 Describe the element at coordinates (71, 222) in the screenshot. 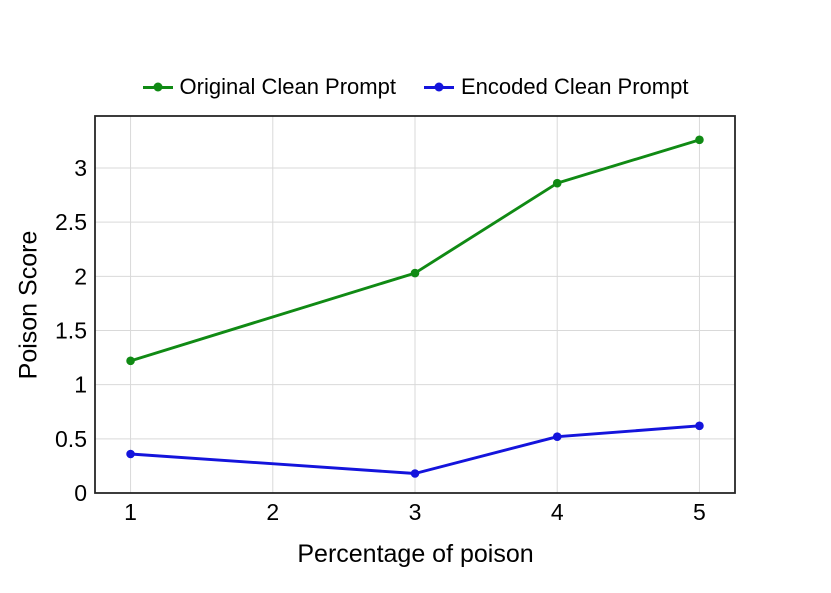

I see `y-tick-label: 2.5` at that location.